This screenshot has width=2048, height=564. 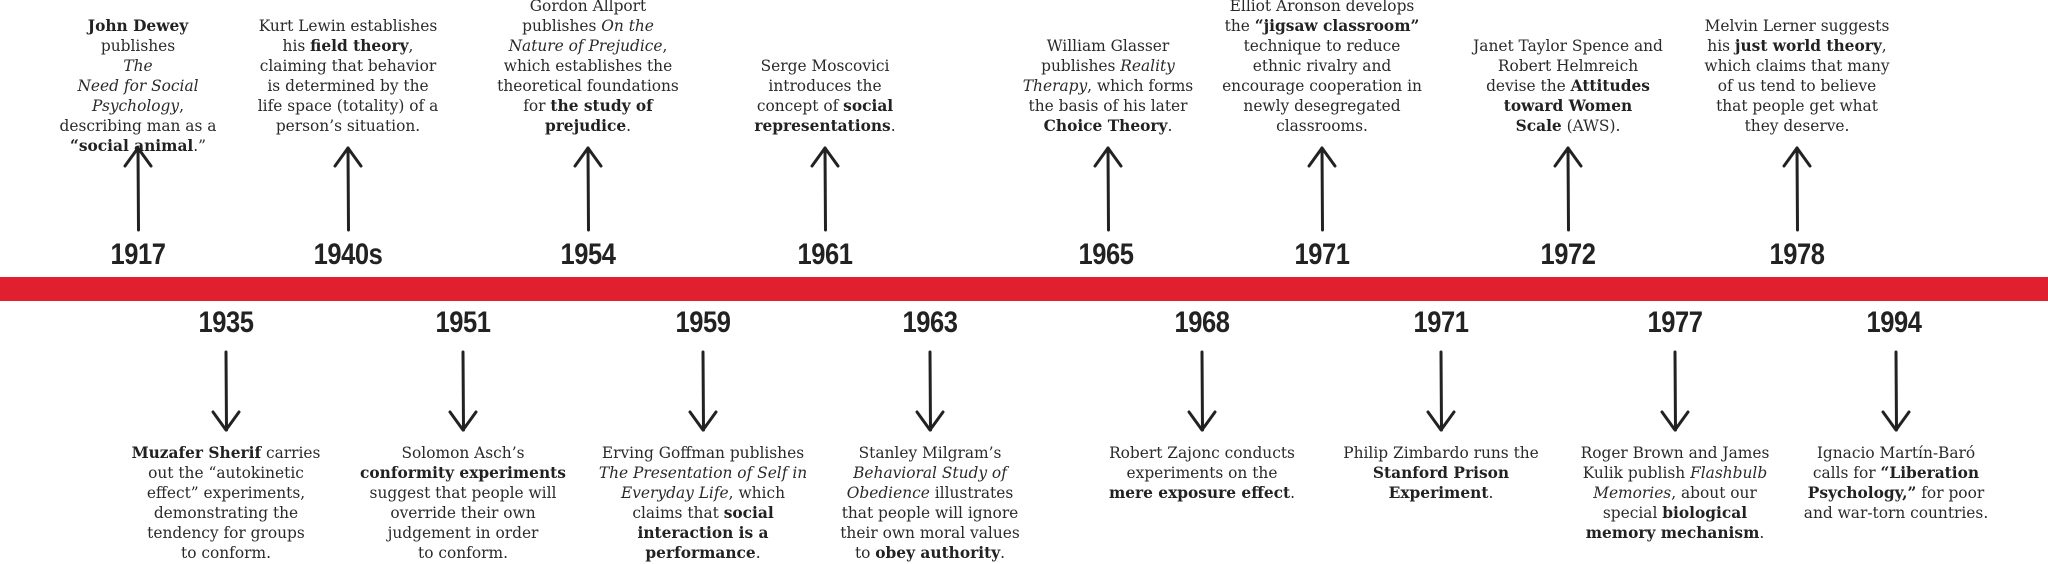 I want to click on text: concept of, so click(x=800, y=106).